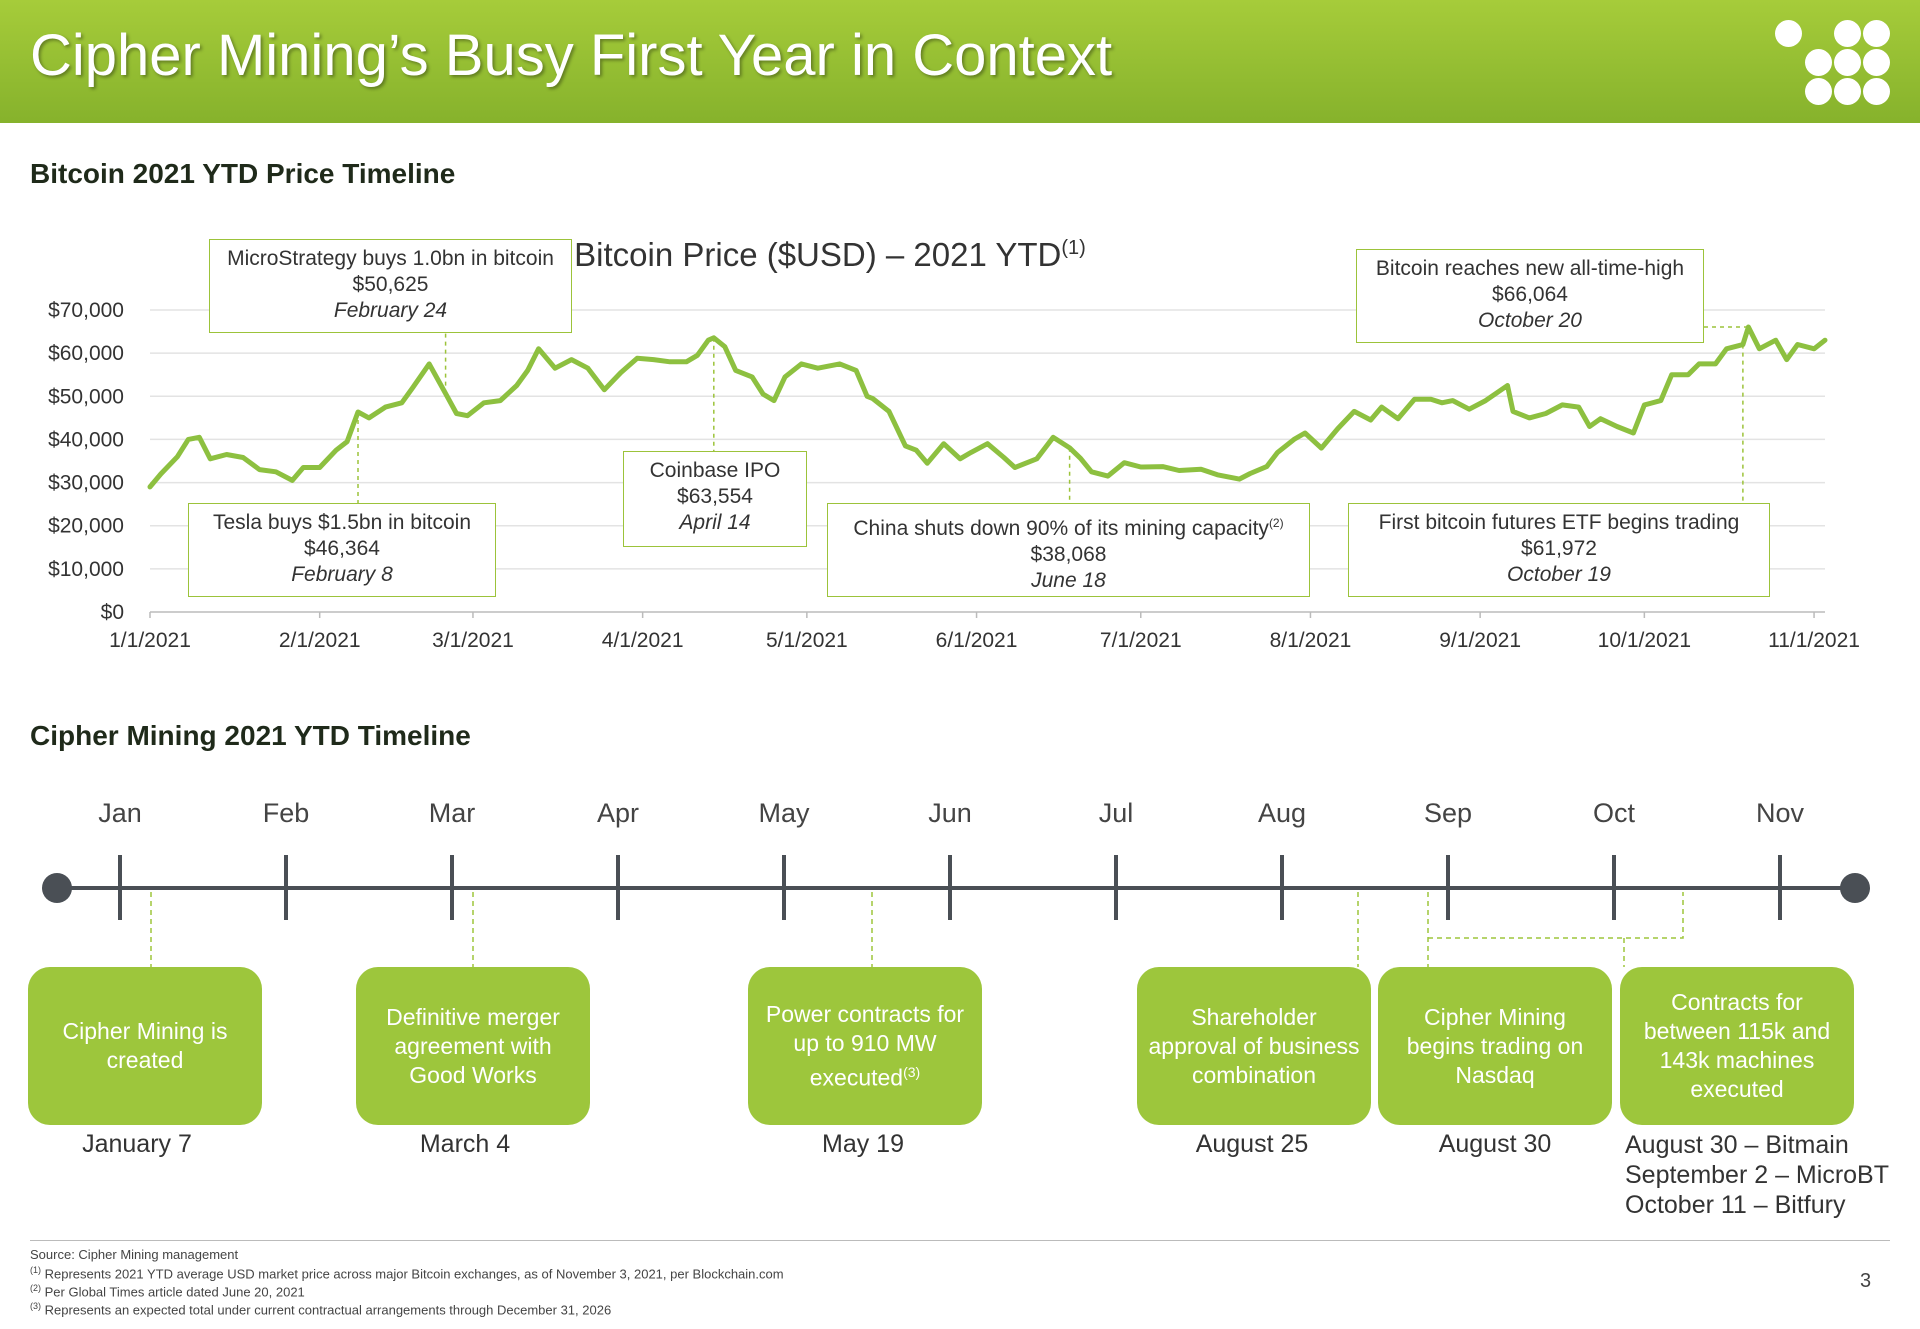  I want to click on y-tick-label: $20,000, so click(86, 526).